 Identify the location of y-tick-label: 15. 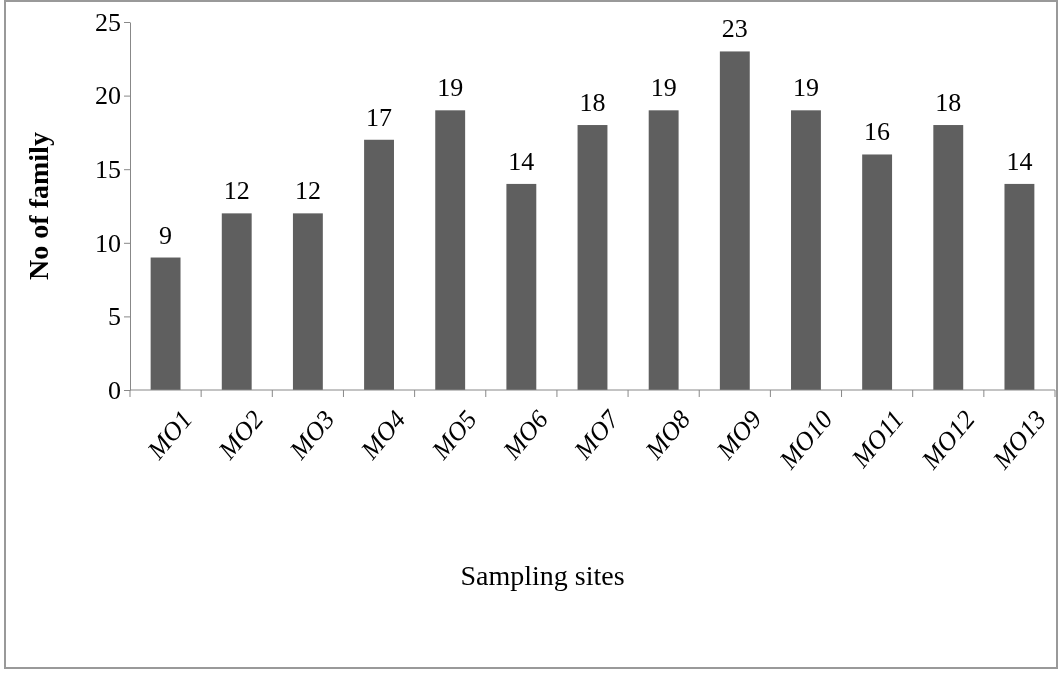
(108, 170).